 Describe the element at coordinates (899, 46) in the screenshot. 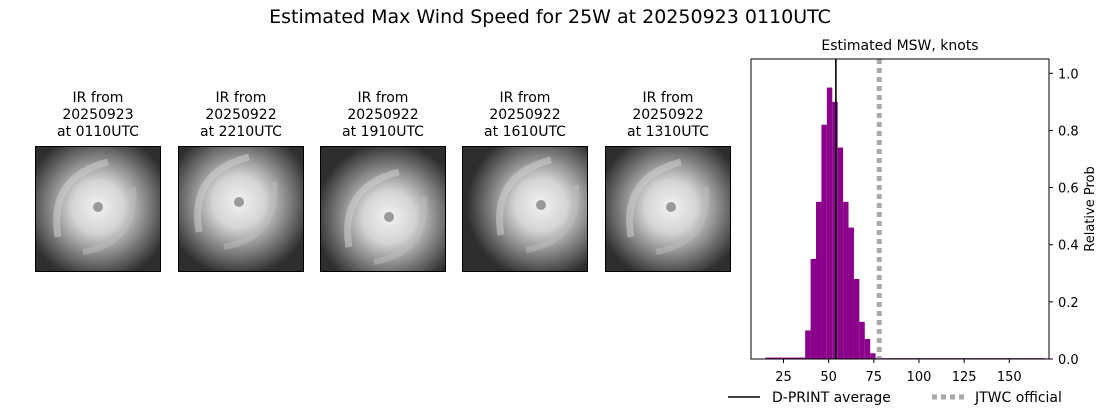

I see `chart-title: Estimated MSW, knots` at that location.